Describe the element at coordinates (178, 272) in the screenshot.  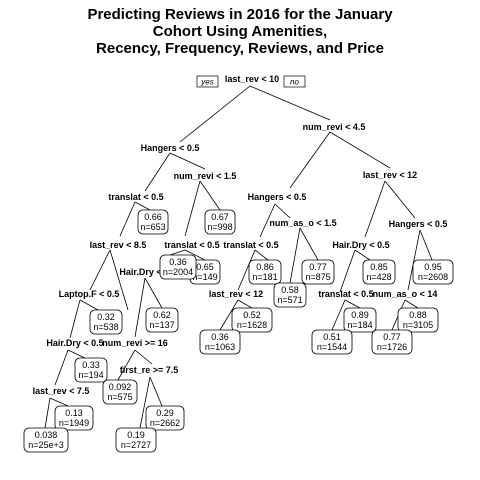
I see `leaf-count: n=2004` at that location.